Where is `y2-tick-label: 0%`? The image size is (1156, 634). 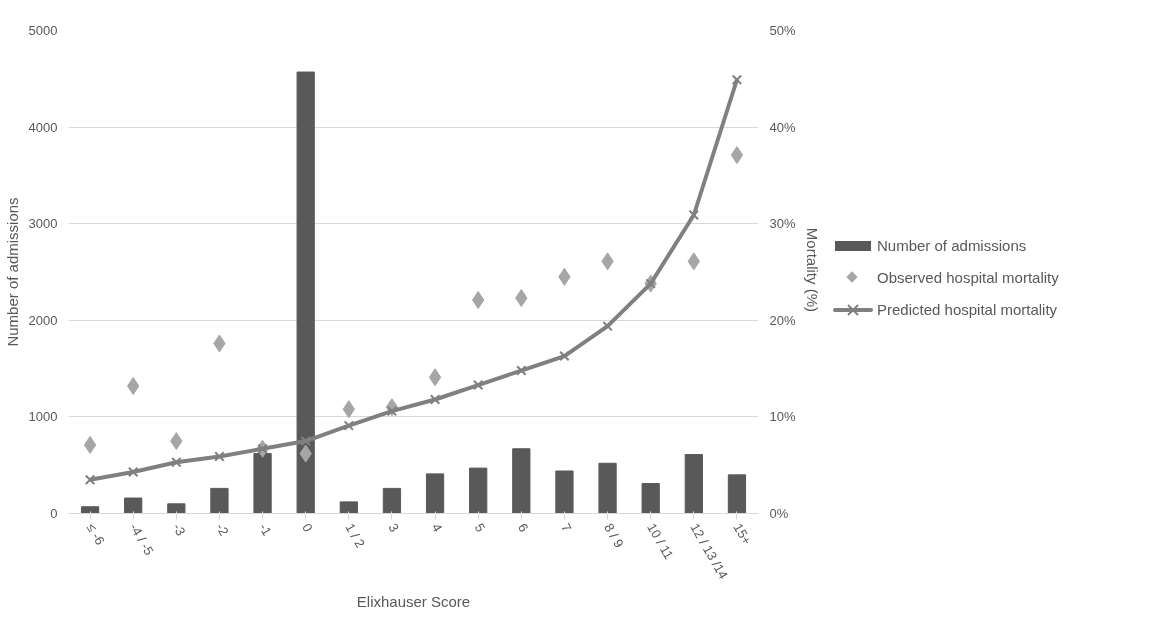 y2-tick-label: 0% is located at coordinates (779, 513).